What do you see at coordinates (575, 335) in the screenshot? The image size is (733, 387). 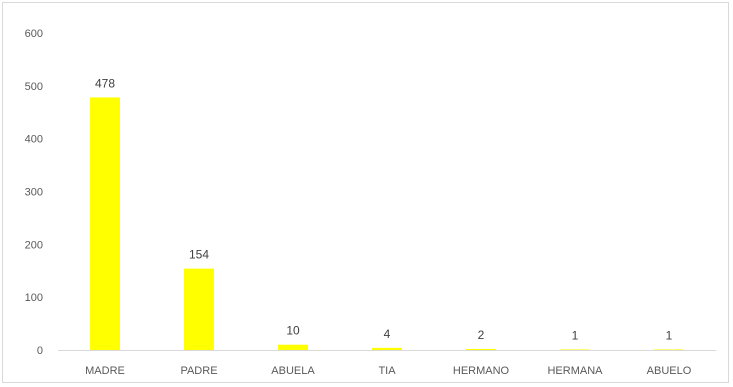 I see `data-label-hermana: 1` at bounding box center [575, 335].